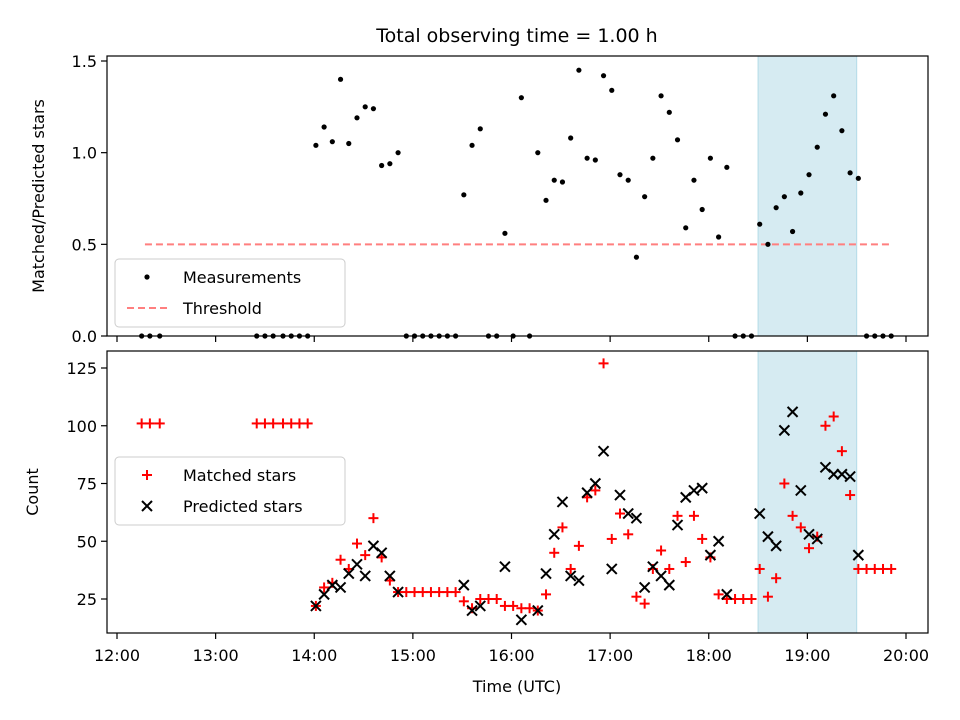 The image size is (960, 720). Describe the element at coordinates (610, 655) in the screenshot. I see `x-tick-label: 17:00` at that location.